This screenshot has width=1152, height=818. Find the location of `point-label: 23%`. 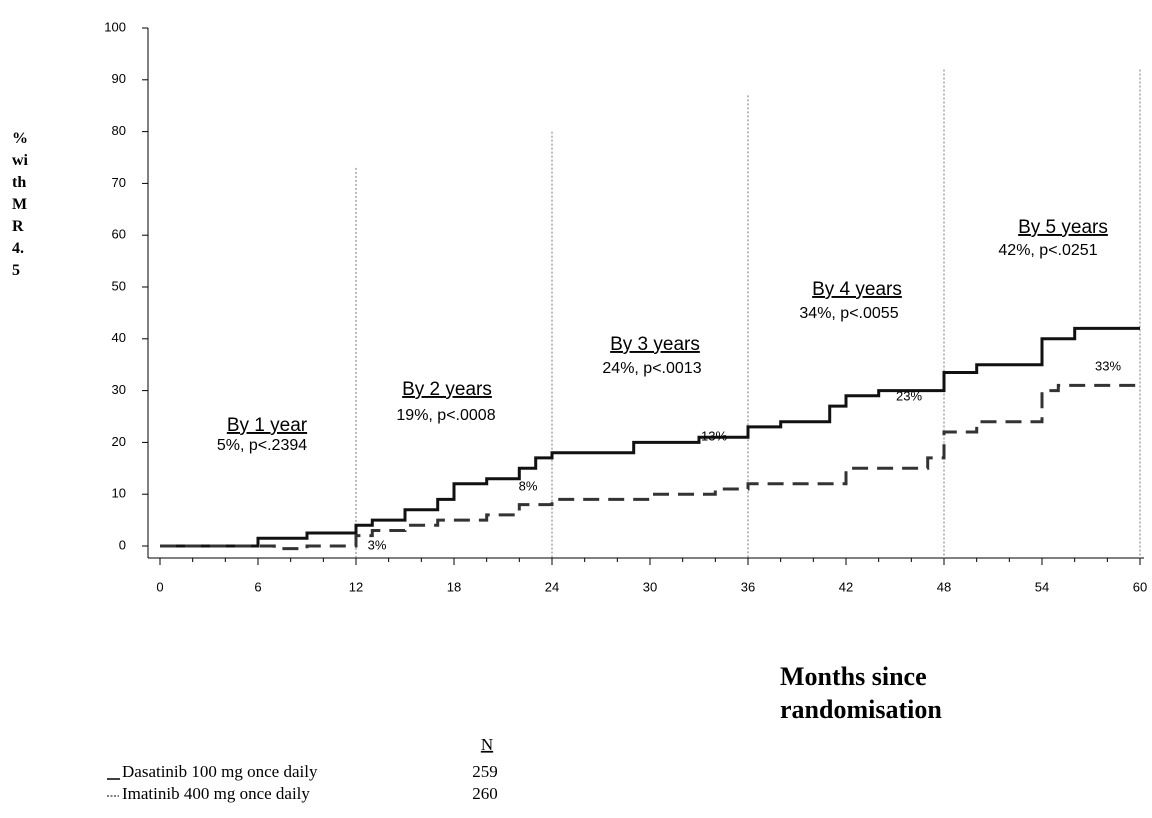

point-label: 23% is located at coordinates (909, 395).